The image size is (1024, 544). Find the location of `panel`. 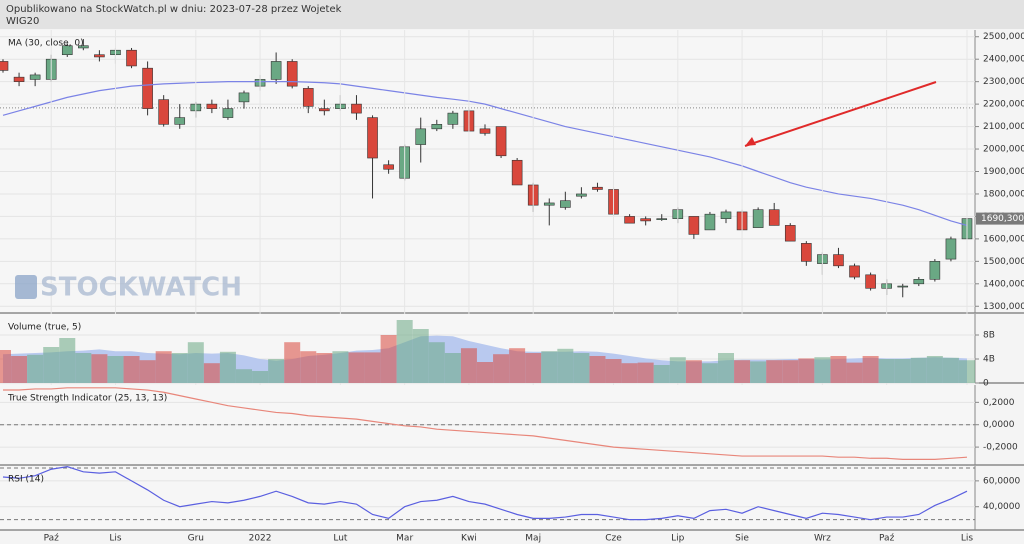

panel is located at coordinates (487, 498).